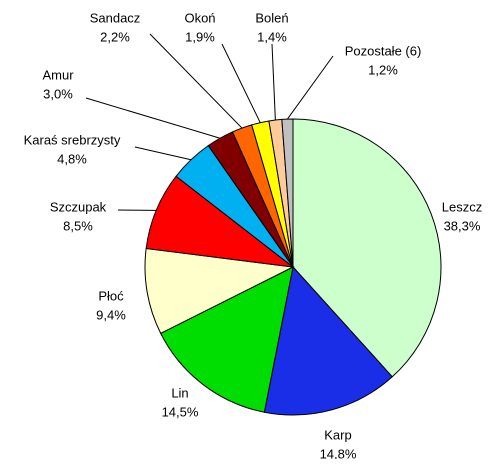 This screenshot has width=495, height=464. Describe the element at coordinates (338, 452) in the screenshot. I see `slice-value-label: 14,8%` at that location.